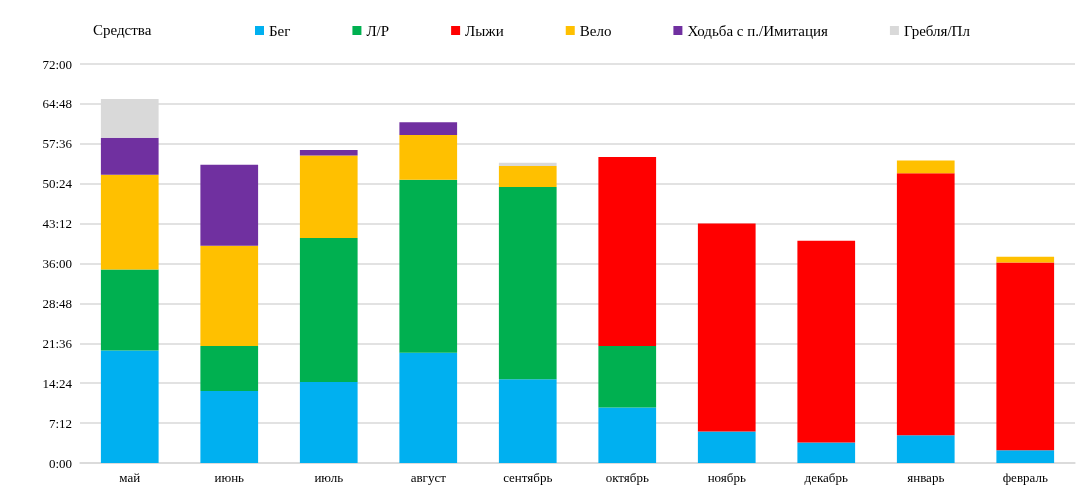 This screenshot has height=500, width=1083. I want to click on x-tick-label: октябрь, so click(627, 477).